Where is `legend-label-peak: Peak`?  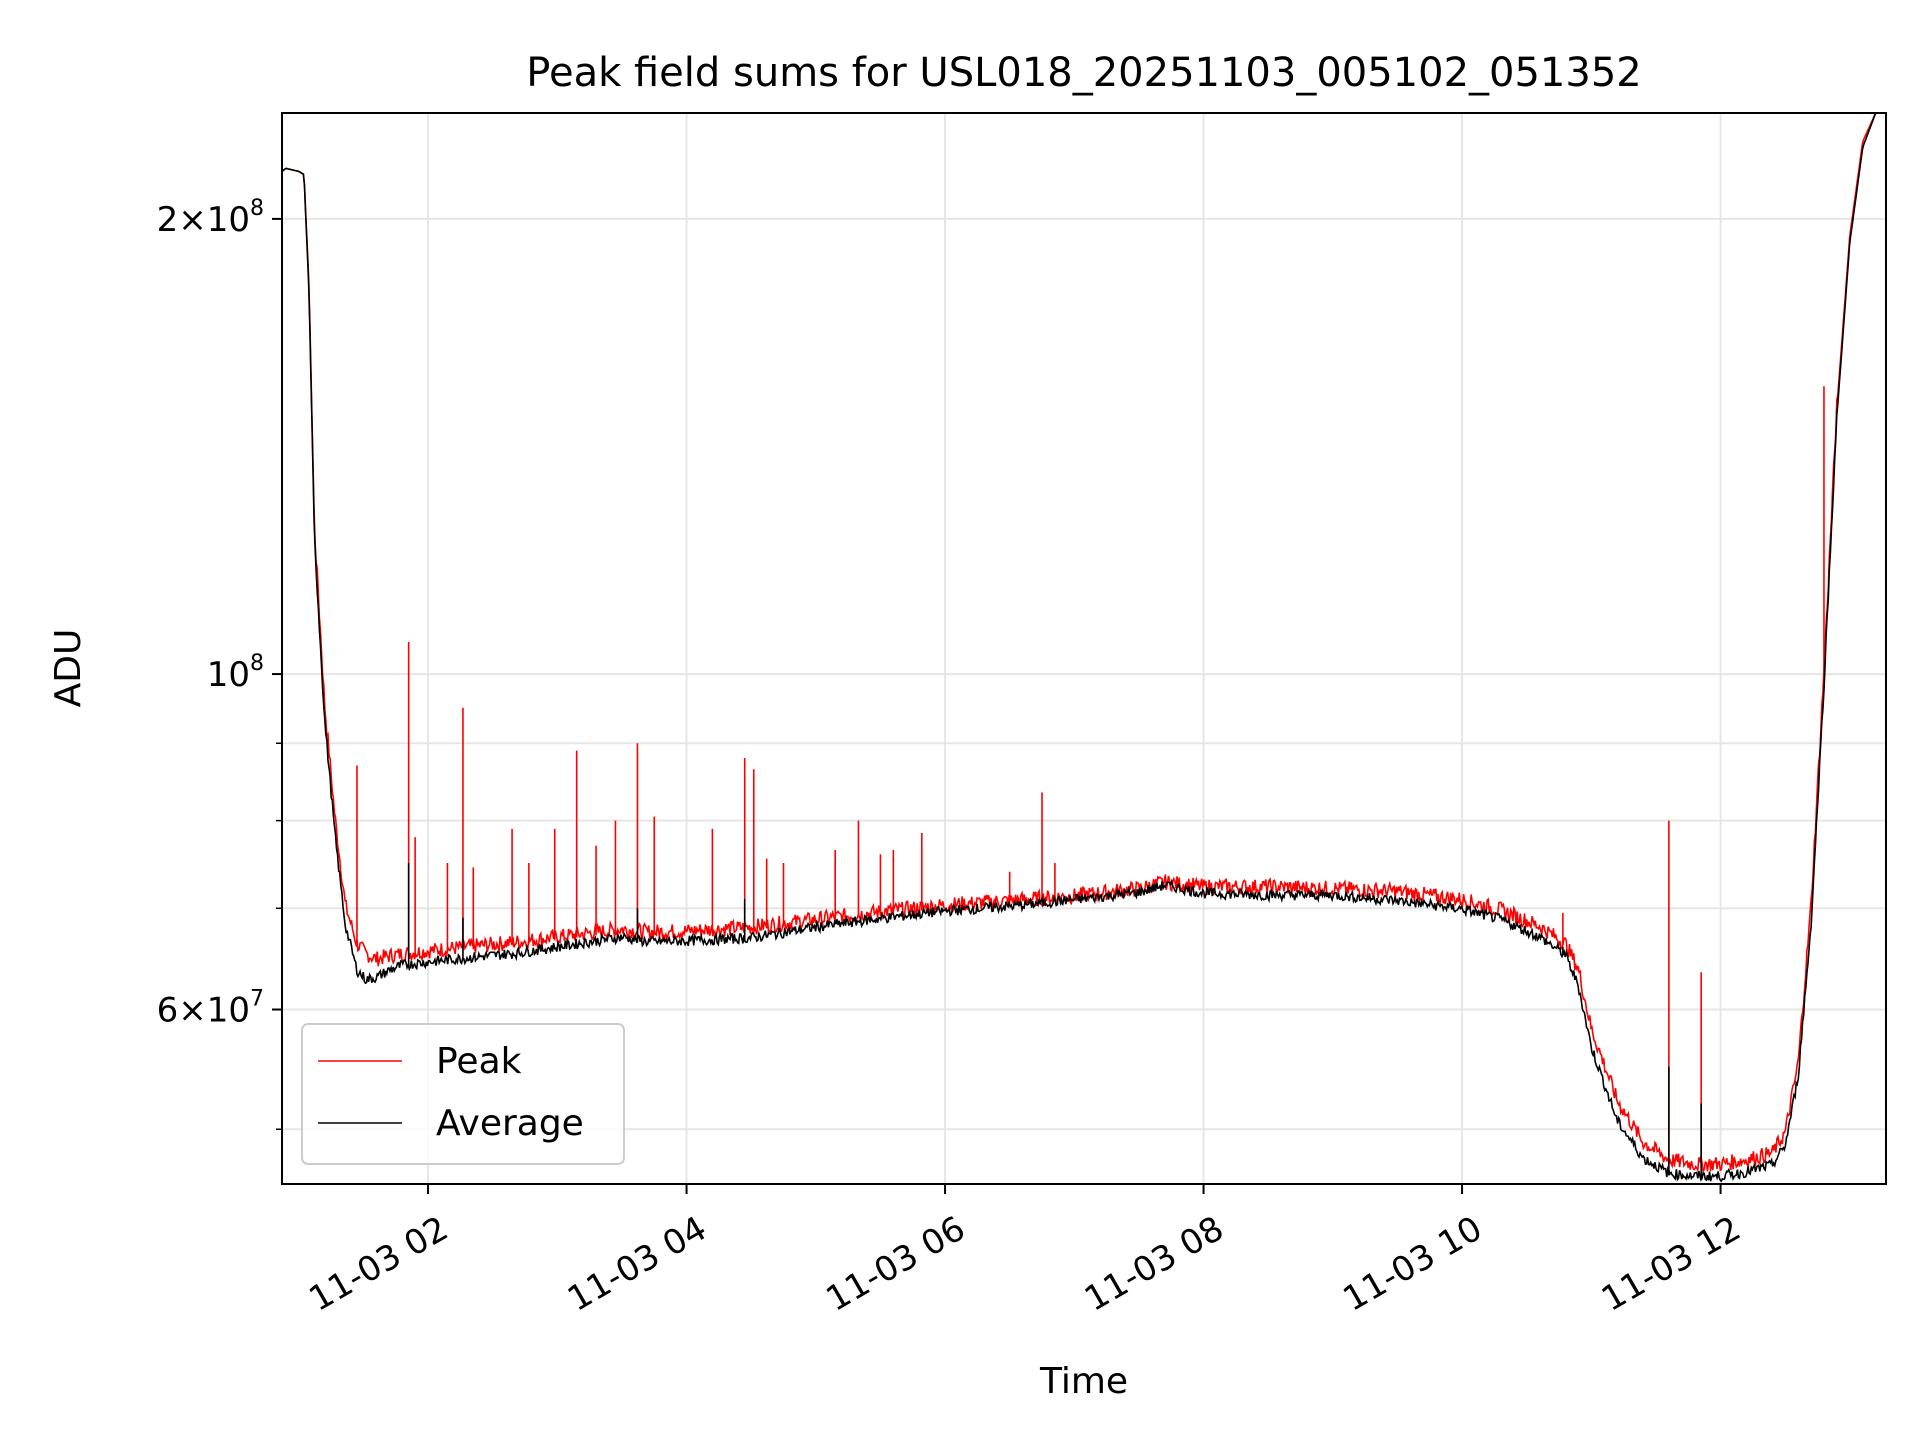 legend-label-peak: Peak is located at coordinates (479, 1061).